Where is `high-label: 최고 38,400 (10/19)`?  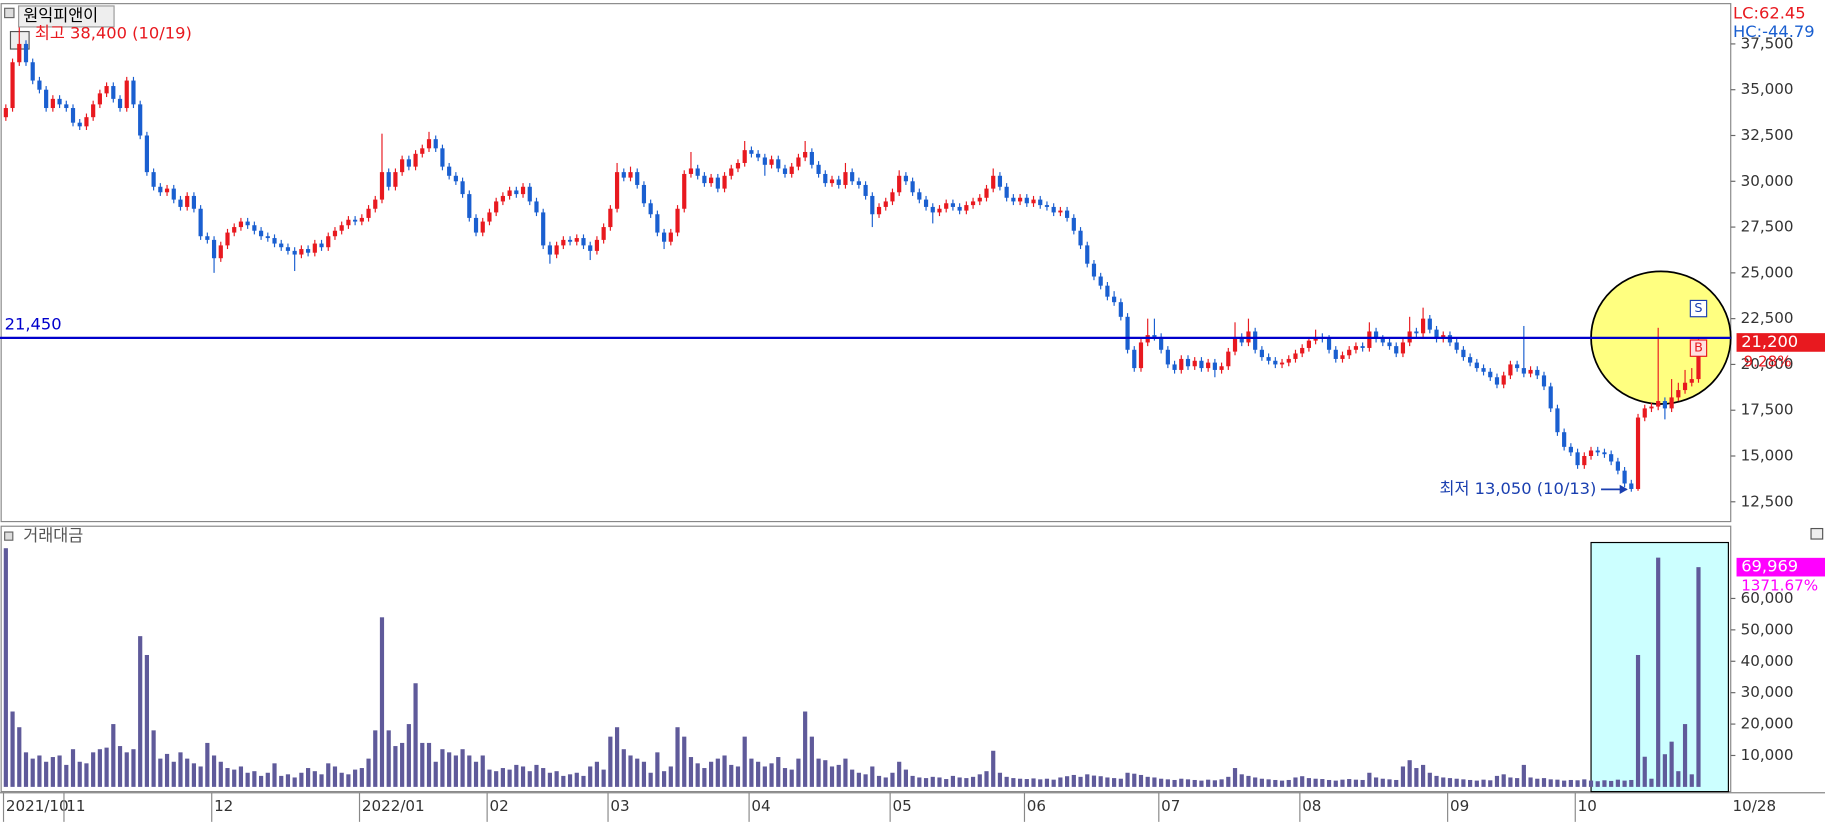 high-label: 최고 38,400 (10/19) is located at coordinates (113, 32).